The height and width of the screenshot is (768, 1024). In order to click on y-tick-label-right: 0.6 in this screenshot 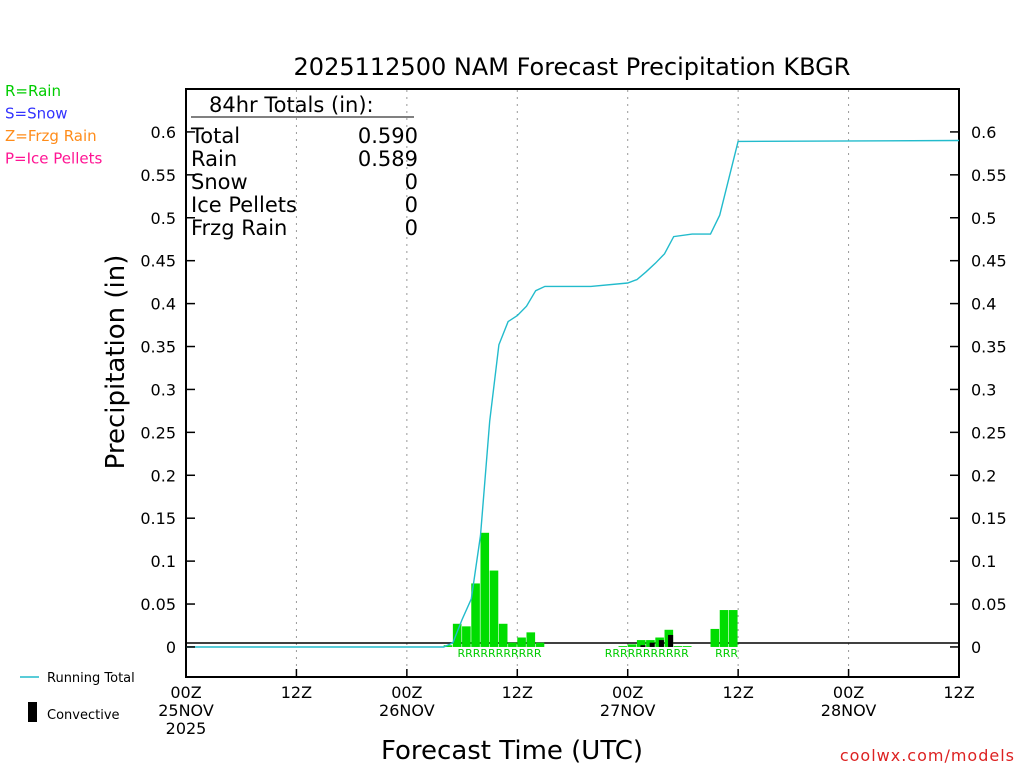, I will do `click(983, 132)`.